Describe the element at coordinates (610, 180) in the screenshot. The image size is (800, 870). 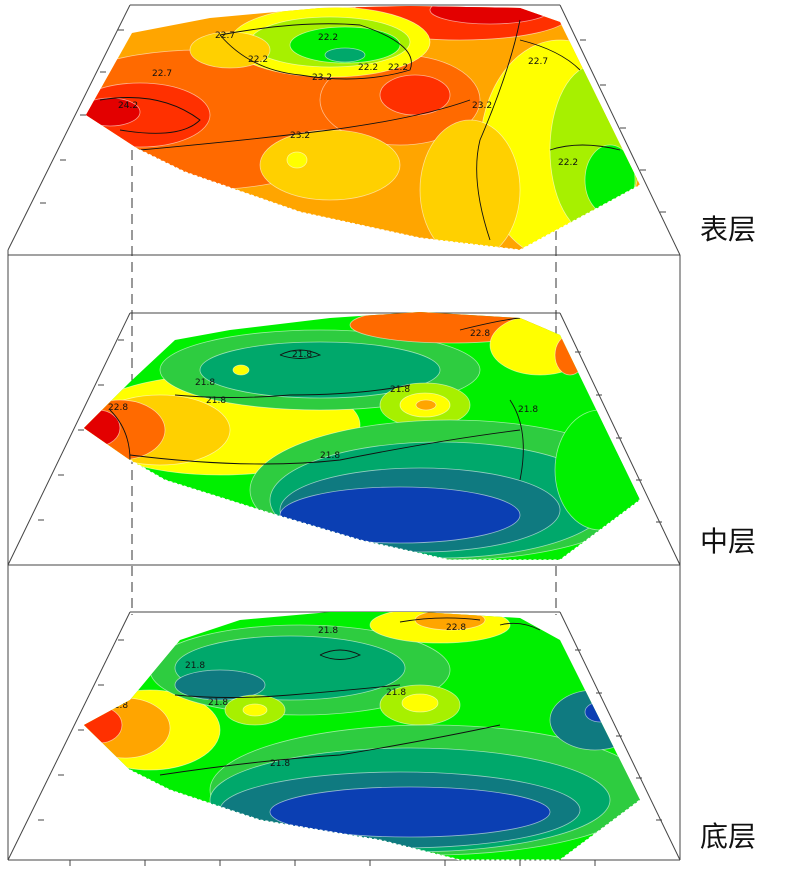
I see `surface-green-east` at that location.